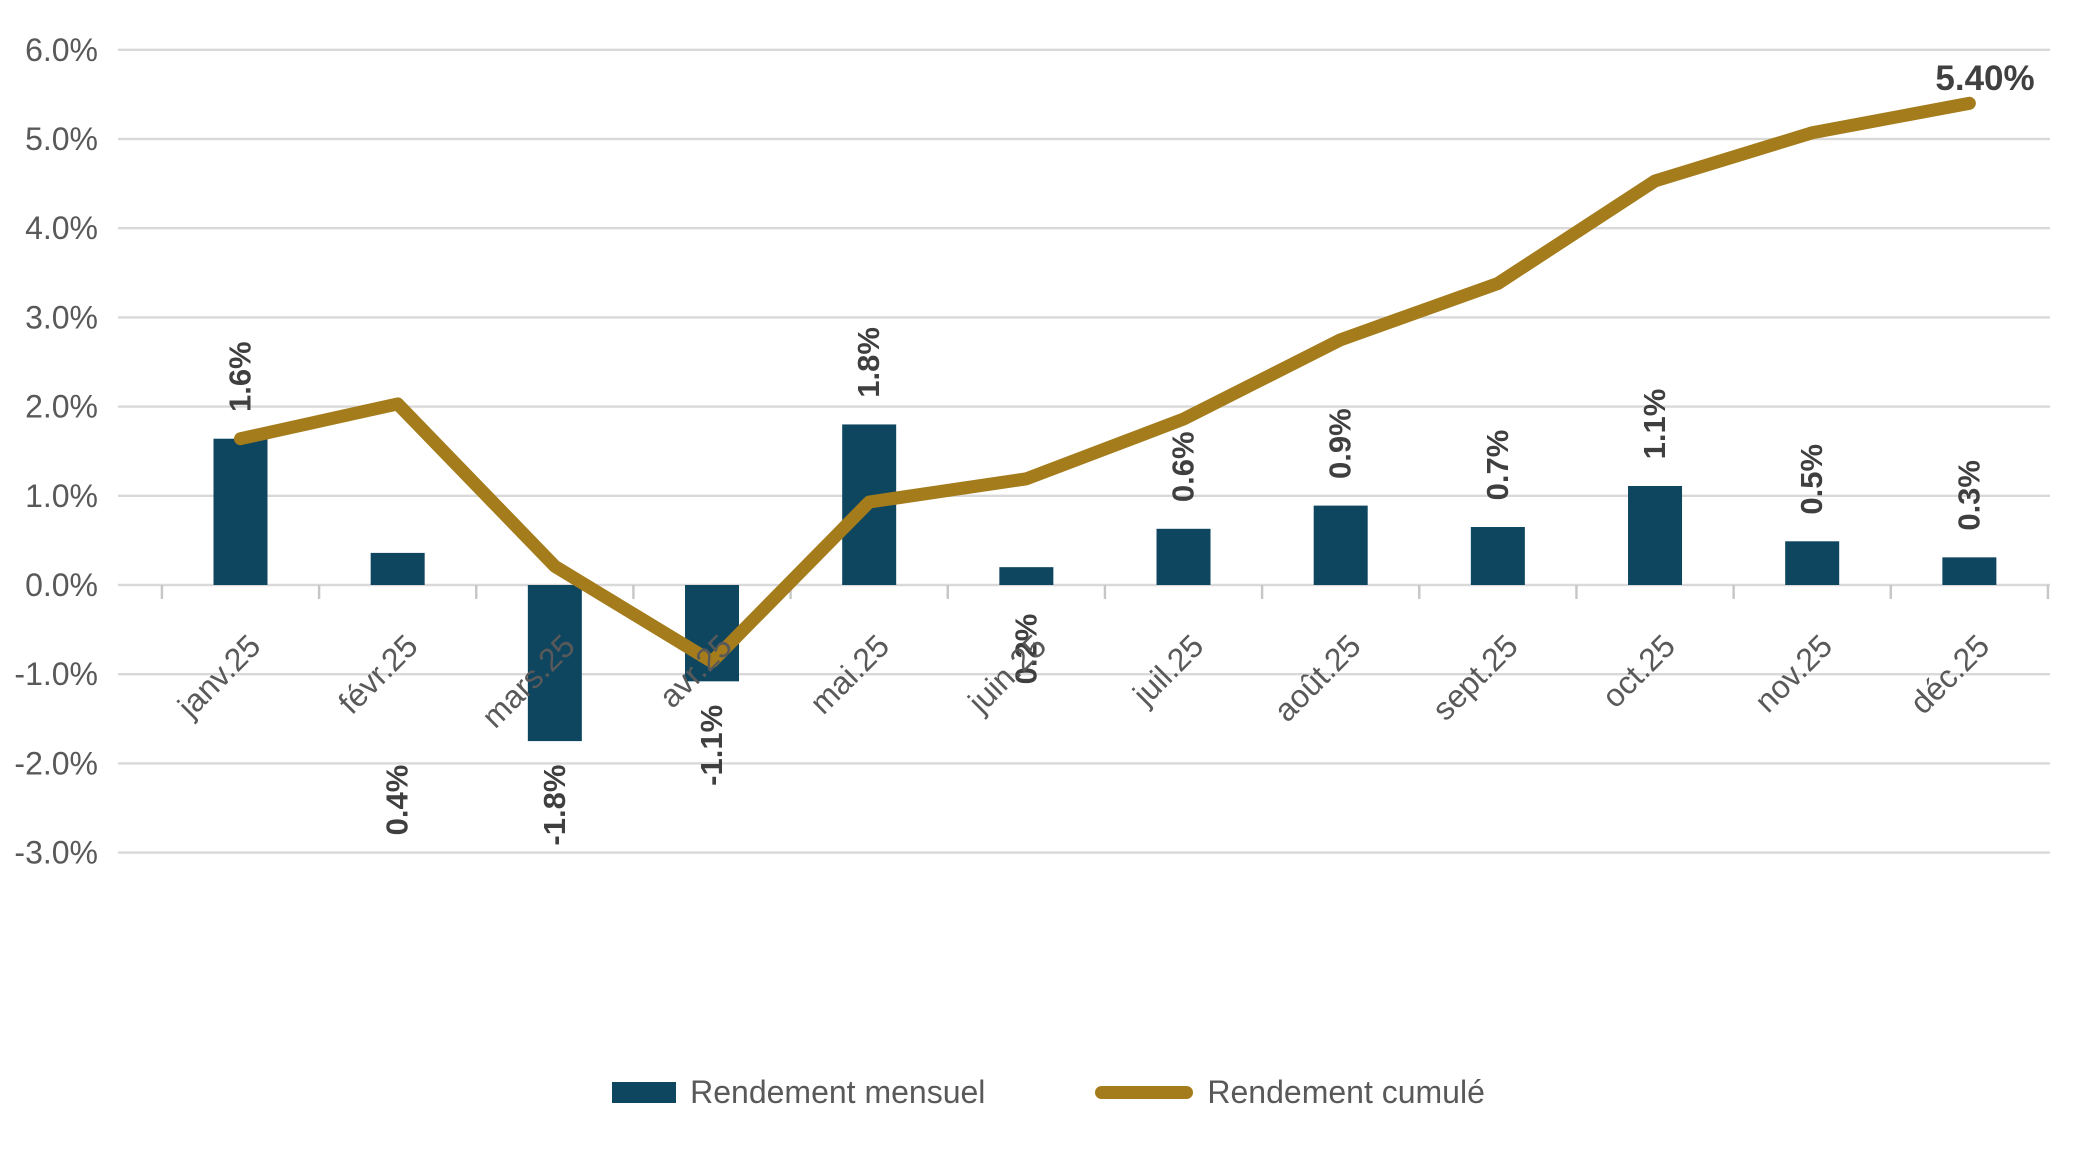  I want to click on chart-legend: Rendement mensuel Rendement cumulé, so click(1048, 1092).